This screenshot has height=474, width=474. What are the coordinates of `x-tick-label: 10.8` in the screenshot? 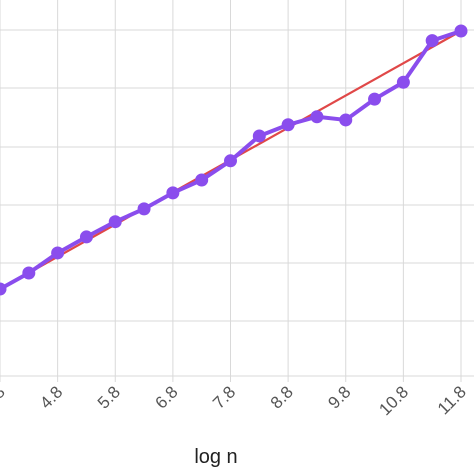 It's located at (393, 400).